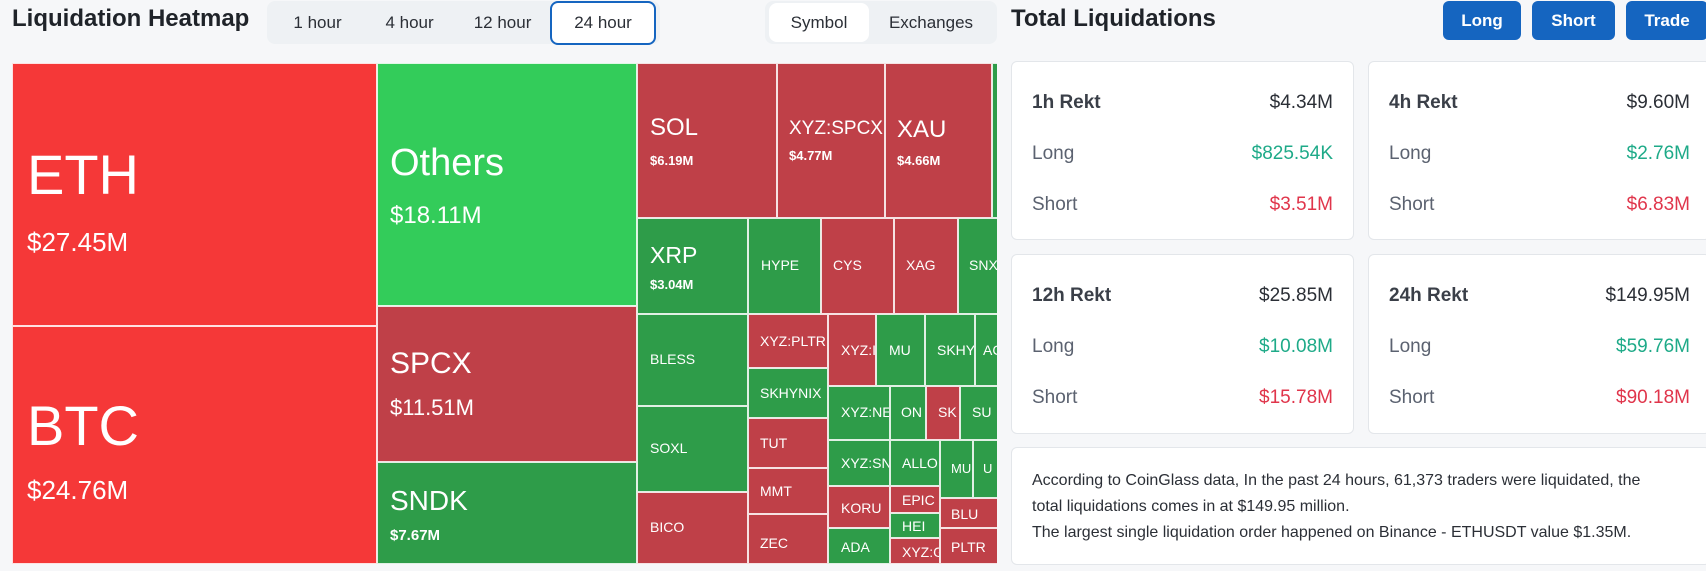  What do you see at coordinates (692, 360) in the screenshot?
I see `heatmap-tile-bless: BLESS` at bounding box center [692, 360].